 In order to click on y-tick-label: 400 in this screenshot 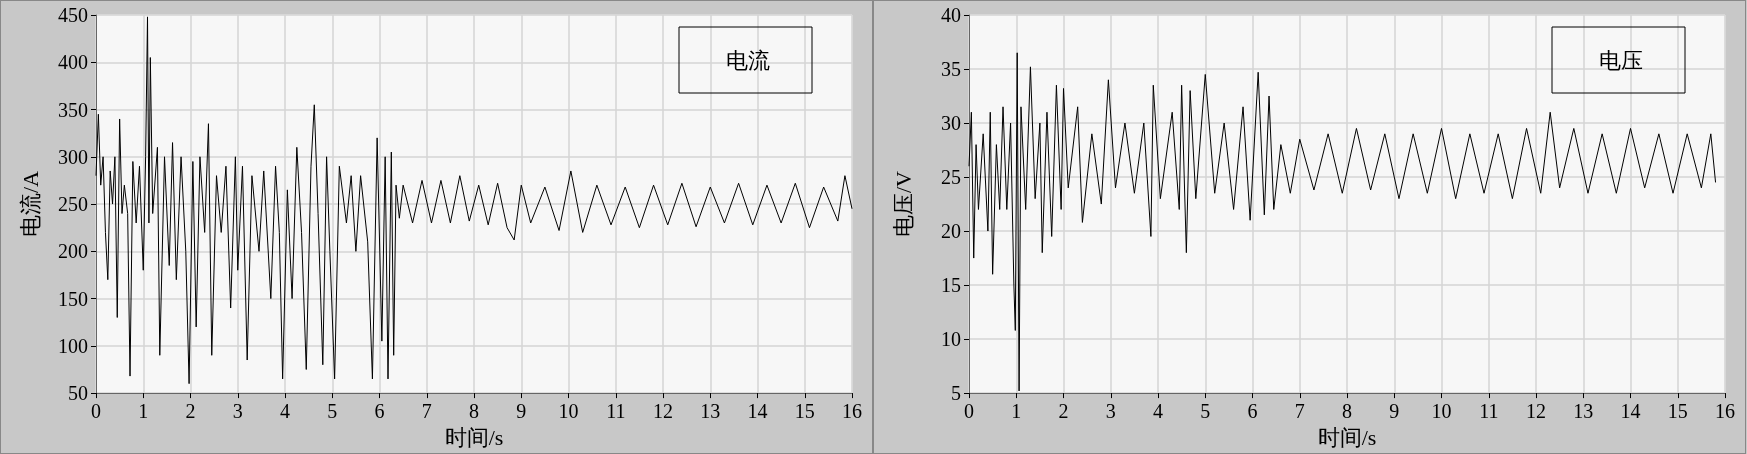, I will do `click(73, 62)`.